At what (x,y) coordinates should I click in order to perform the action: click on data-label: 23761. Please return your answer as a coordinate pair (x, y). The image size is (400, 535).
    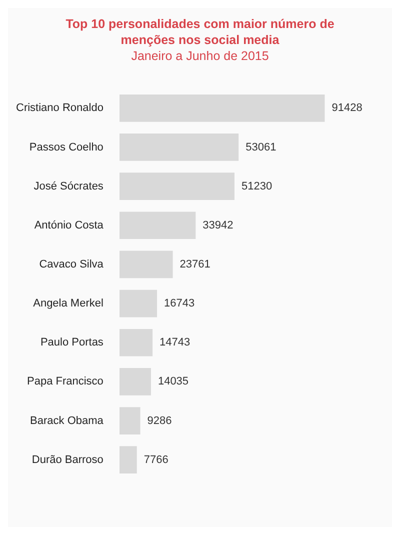
    Looking at the image, I should click on (195, 264).